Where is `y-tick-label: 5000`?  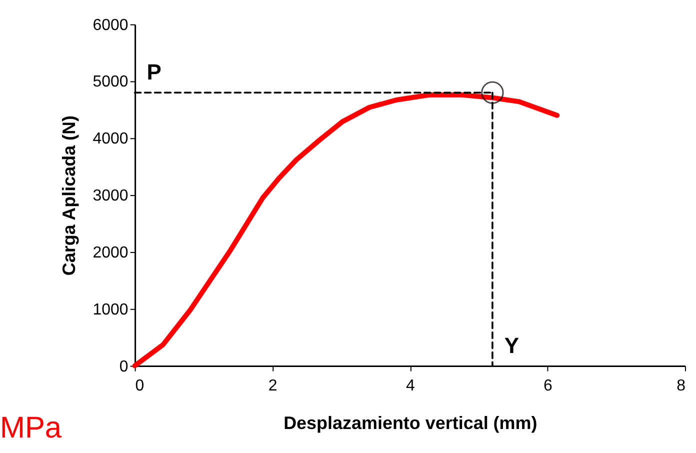
y-tick-label: 5000 is located at coordinates (110, 82).